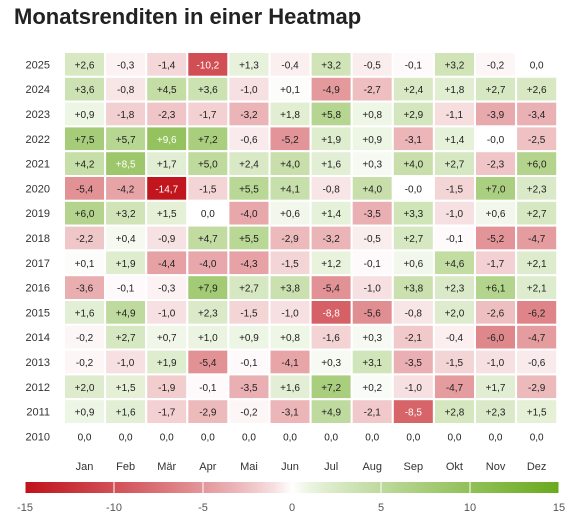 This screenshot has width=584, height=516. What do you see at coordinates (207, 467) in the screenshot?
I see `x-tick-label: Apr` at bounding box center [207, 467].